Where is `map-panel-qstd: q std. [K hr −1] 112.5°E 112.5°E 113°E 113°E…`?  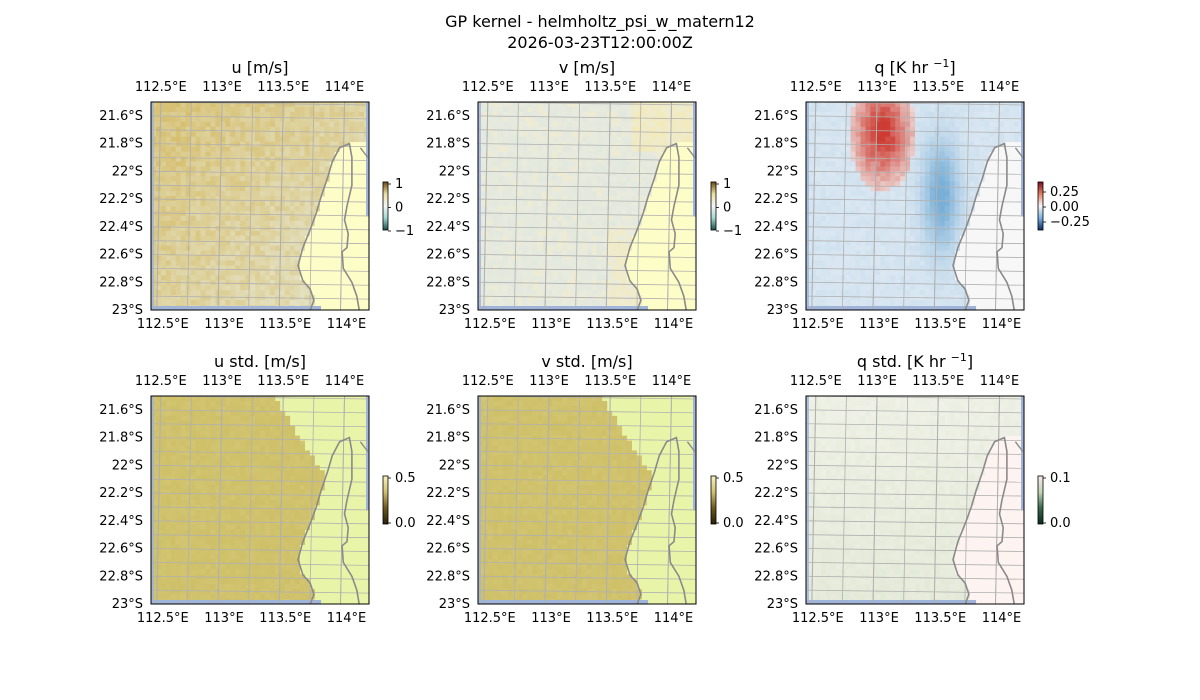 map-panel-qstd: q std. [K hr −1] 112.5°E 112.5°E 113°E 113°E… is located at coordinates (912, 488).